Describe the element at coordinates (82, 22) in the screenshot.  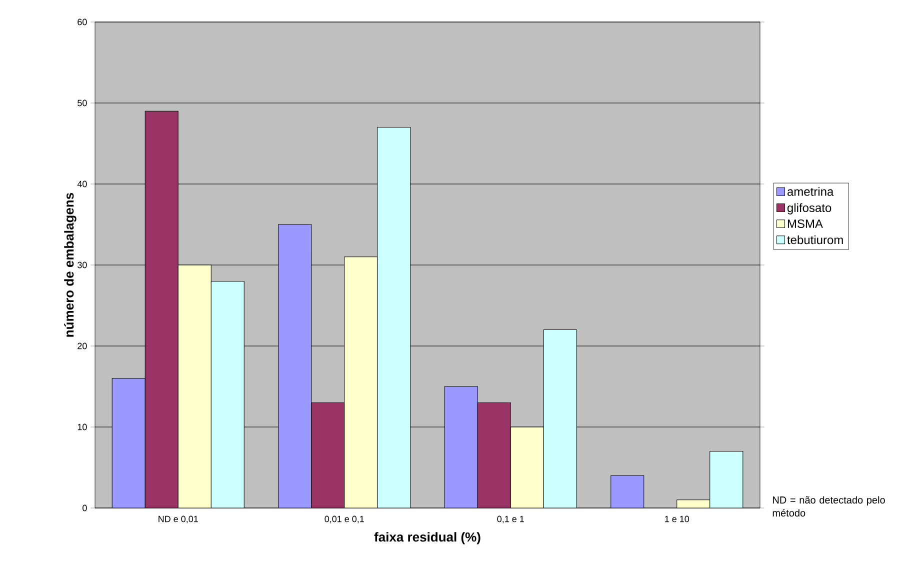
I see `y-tick-label: 60` at that location.